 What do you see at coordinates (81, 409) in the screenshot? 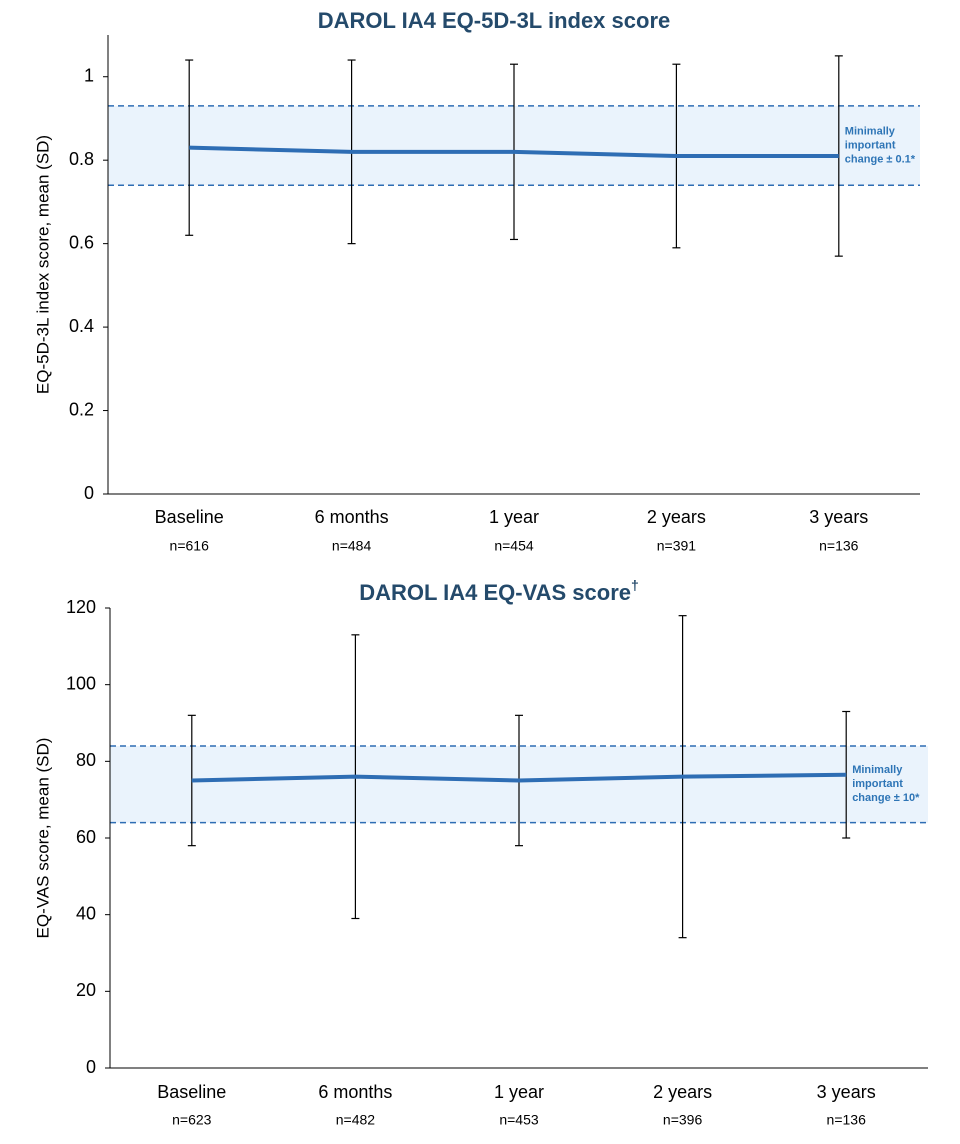
I see `y-tick-label: 0.2` at bounding box center [81, 409].